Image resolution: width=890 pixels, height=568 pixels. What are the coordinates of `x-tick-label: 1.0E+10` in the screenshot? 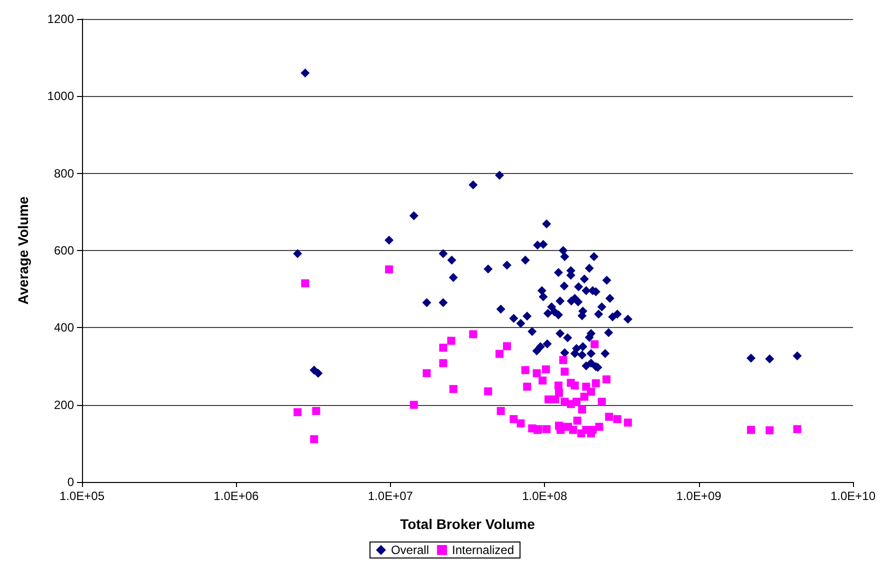 It's located at (853, 496).